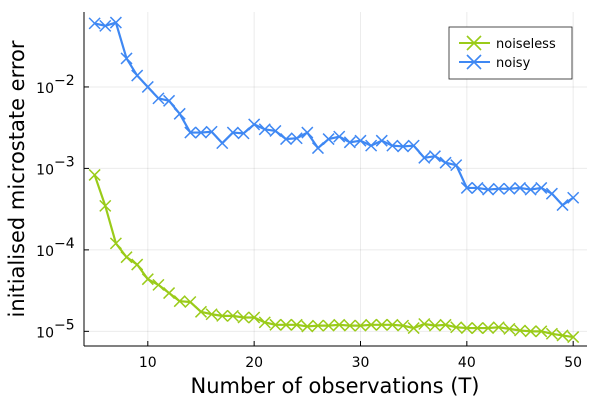  Describe the element at coordinates (467, 363) in the screenshot. I see `x-tick-label: 40` at that location.